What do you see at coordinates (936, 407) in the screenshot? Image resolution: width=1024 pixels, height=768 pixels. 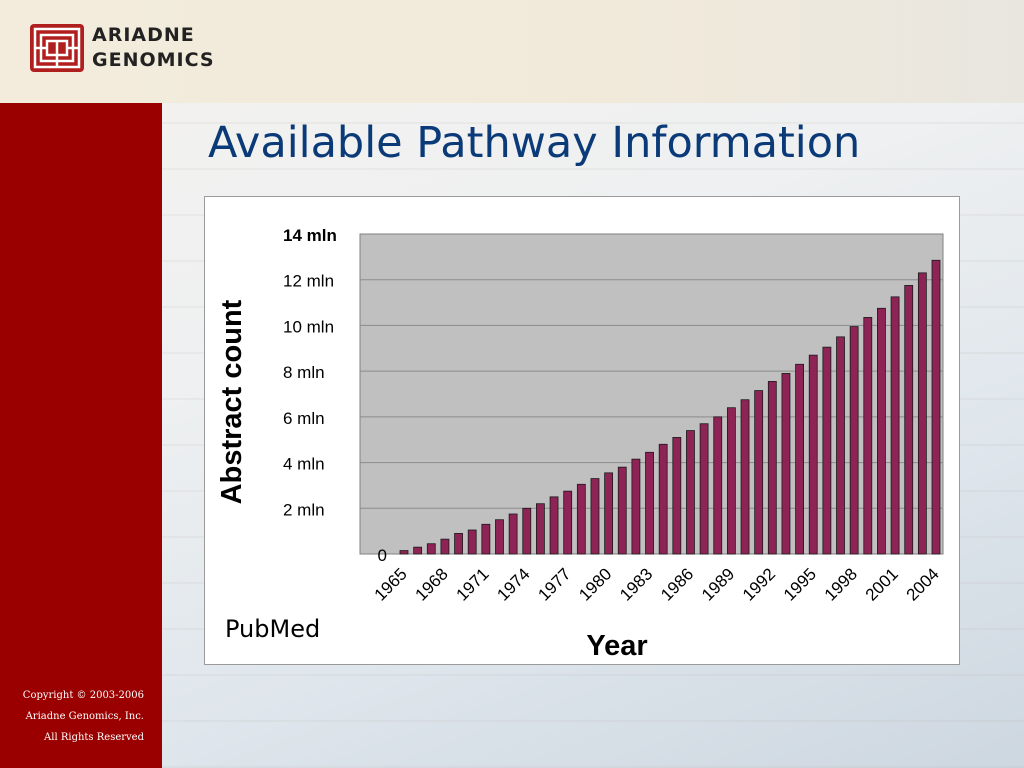 I see `bar-2004` at bounding box center [936, 407].